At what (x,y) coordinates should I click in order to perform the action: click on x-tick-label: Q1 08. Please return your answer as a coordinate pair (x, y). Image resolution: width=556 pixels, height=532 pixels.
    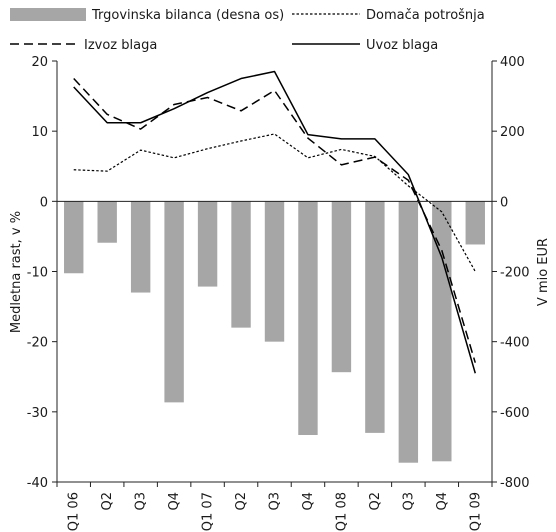
    Looking at the image, I should click on (341, 511).